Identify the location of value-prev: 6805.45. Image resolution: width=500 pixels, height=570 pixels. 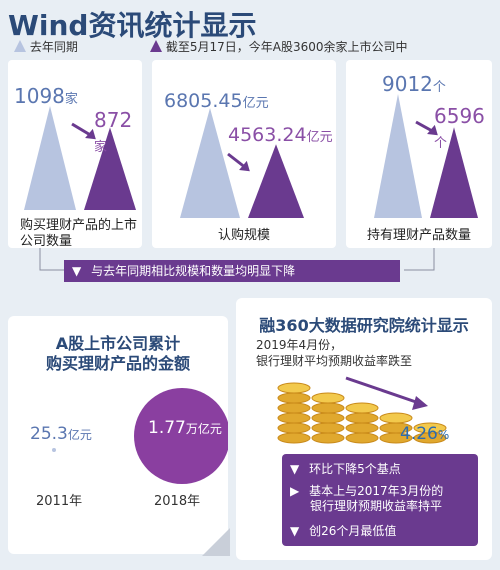
(203, 101).